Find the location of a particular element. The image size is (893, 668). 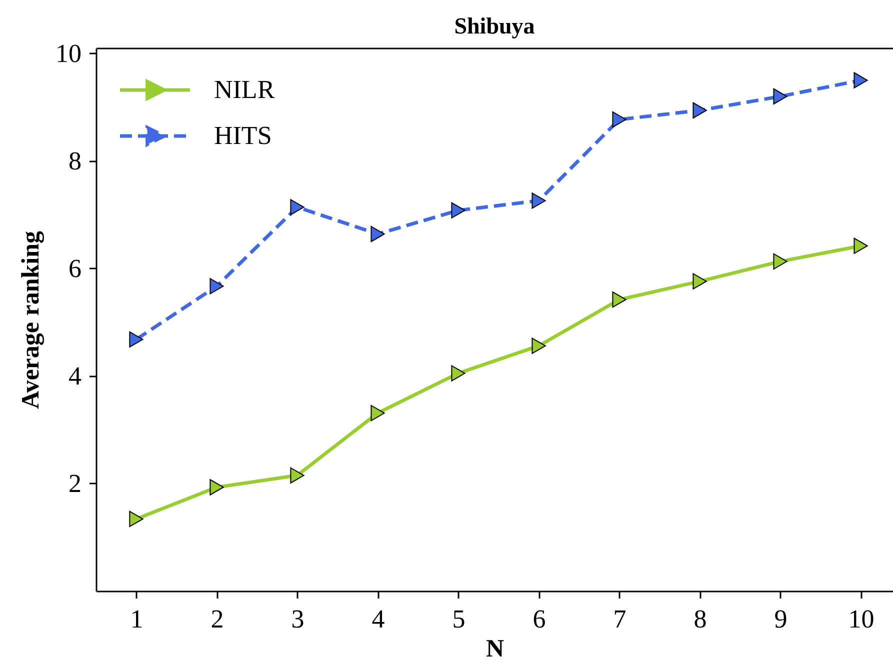

legend-label: NILR is located at coordinates (245, 89).